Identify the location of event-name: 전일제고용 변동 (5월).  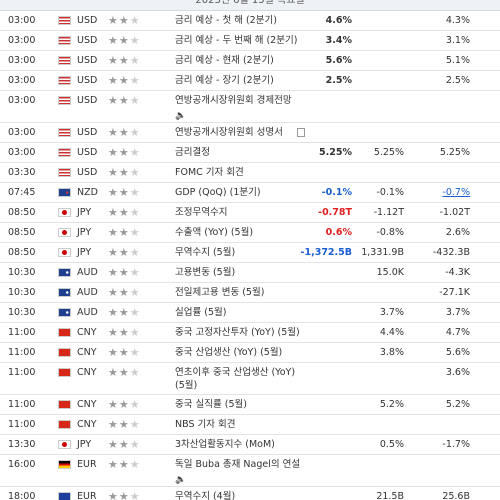
(220, 292).